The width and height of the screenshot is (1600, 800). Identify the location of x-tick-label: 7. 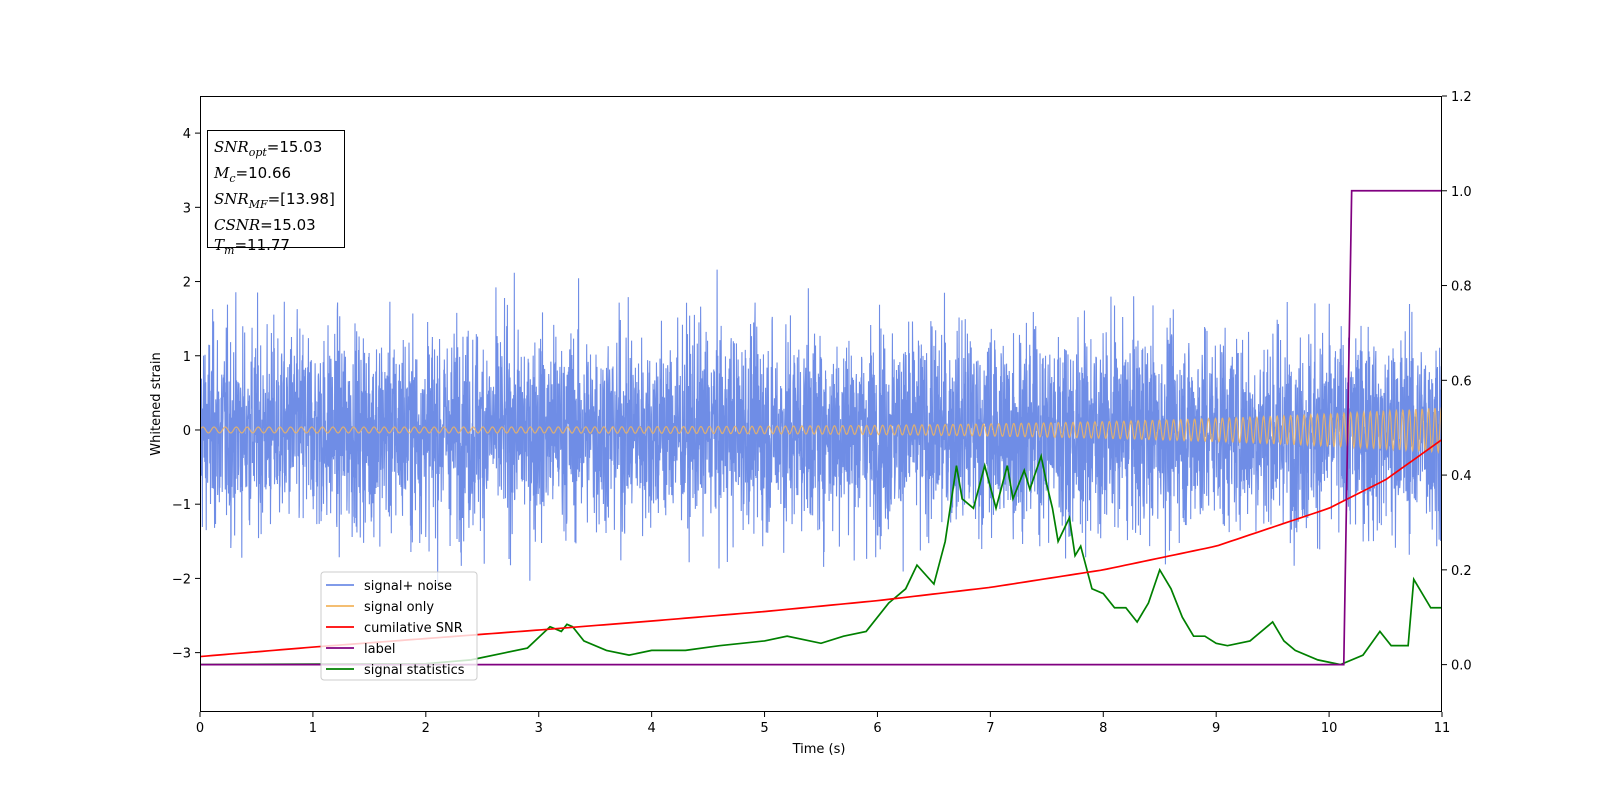
(990, 728).